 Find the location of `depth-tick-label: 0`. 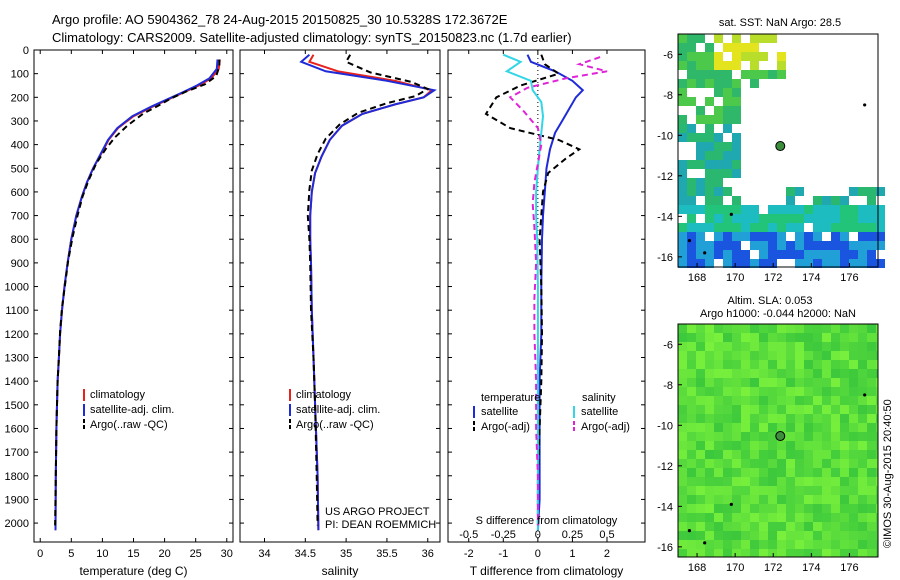

depth-tick-label: 0 is located at coordinates (26, 51).